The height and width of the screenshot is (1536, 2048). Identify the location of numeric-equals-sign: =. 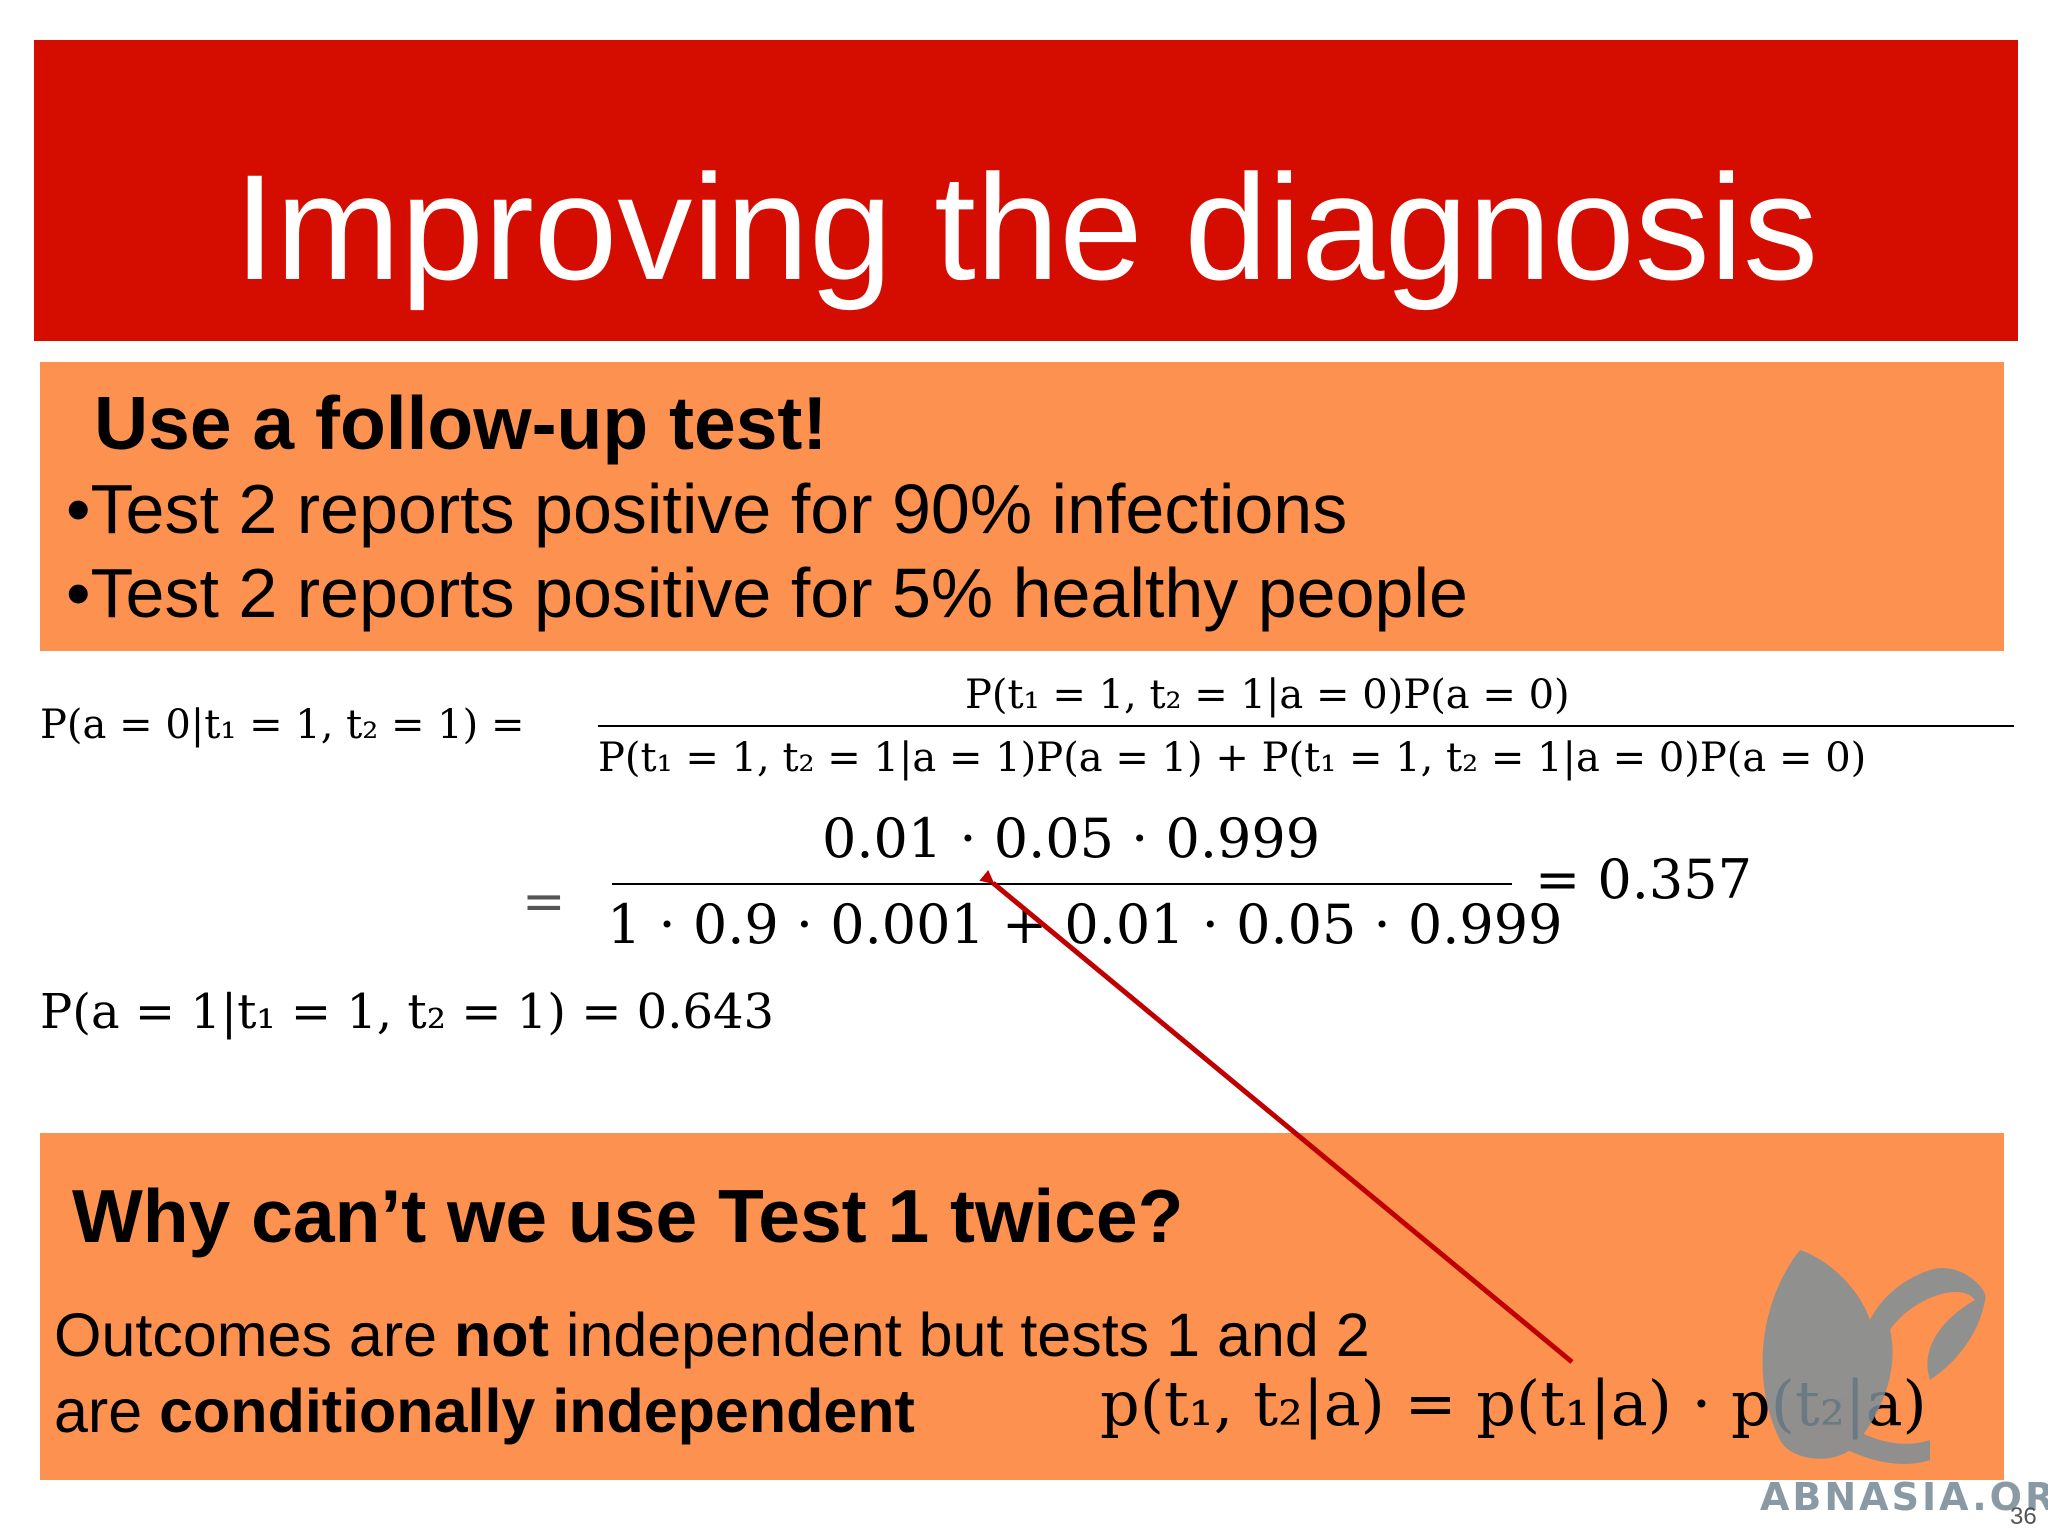
(544, 902).